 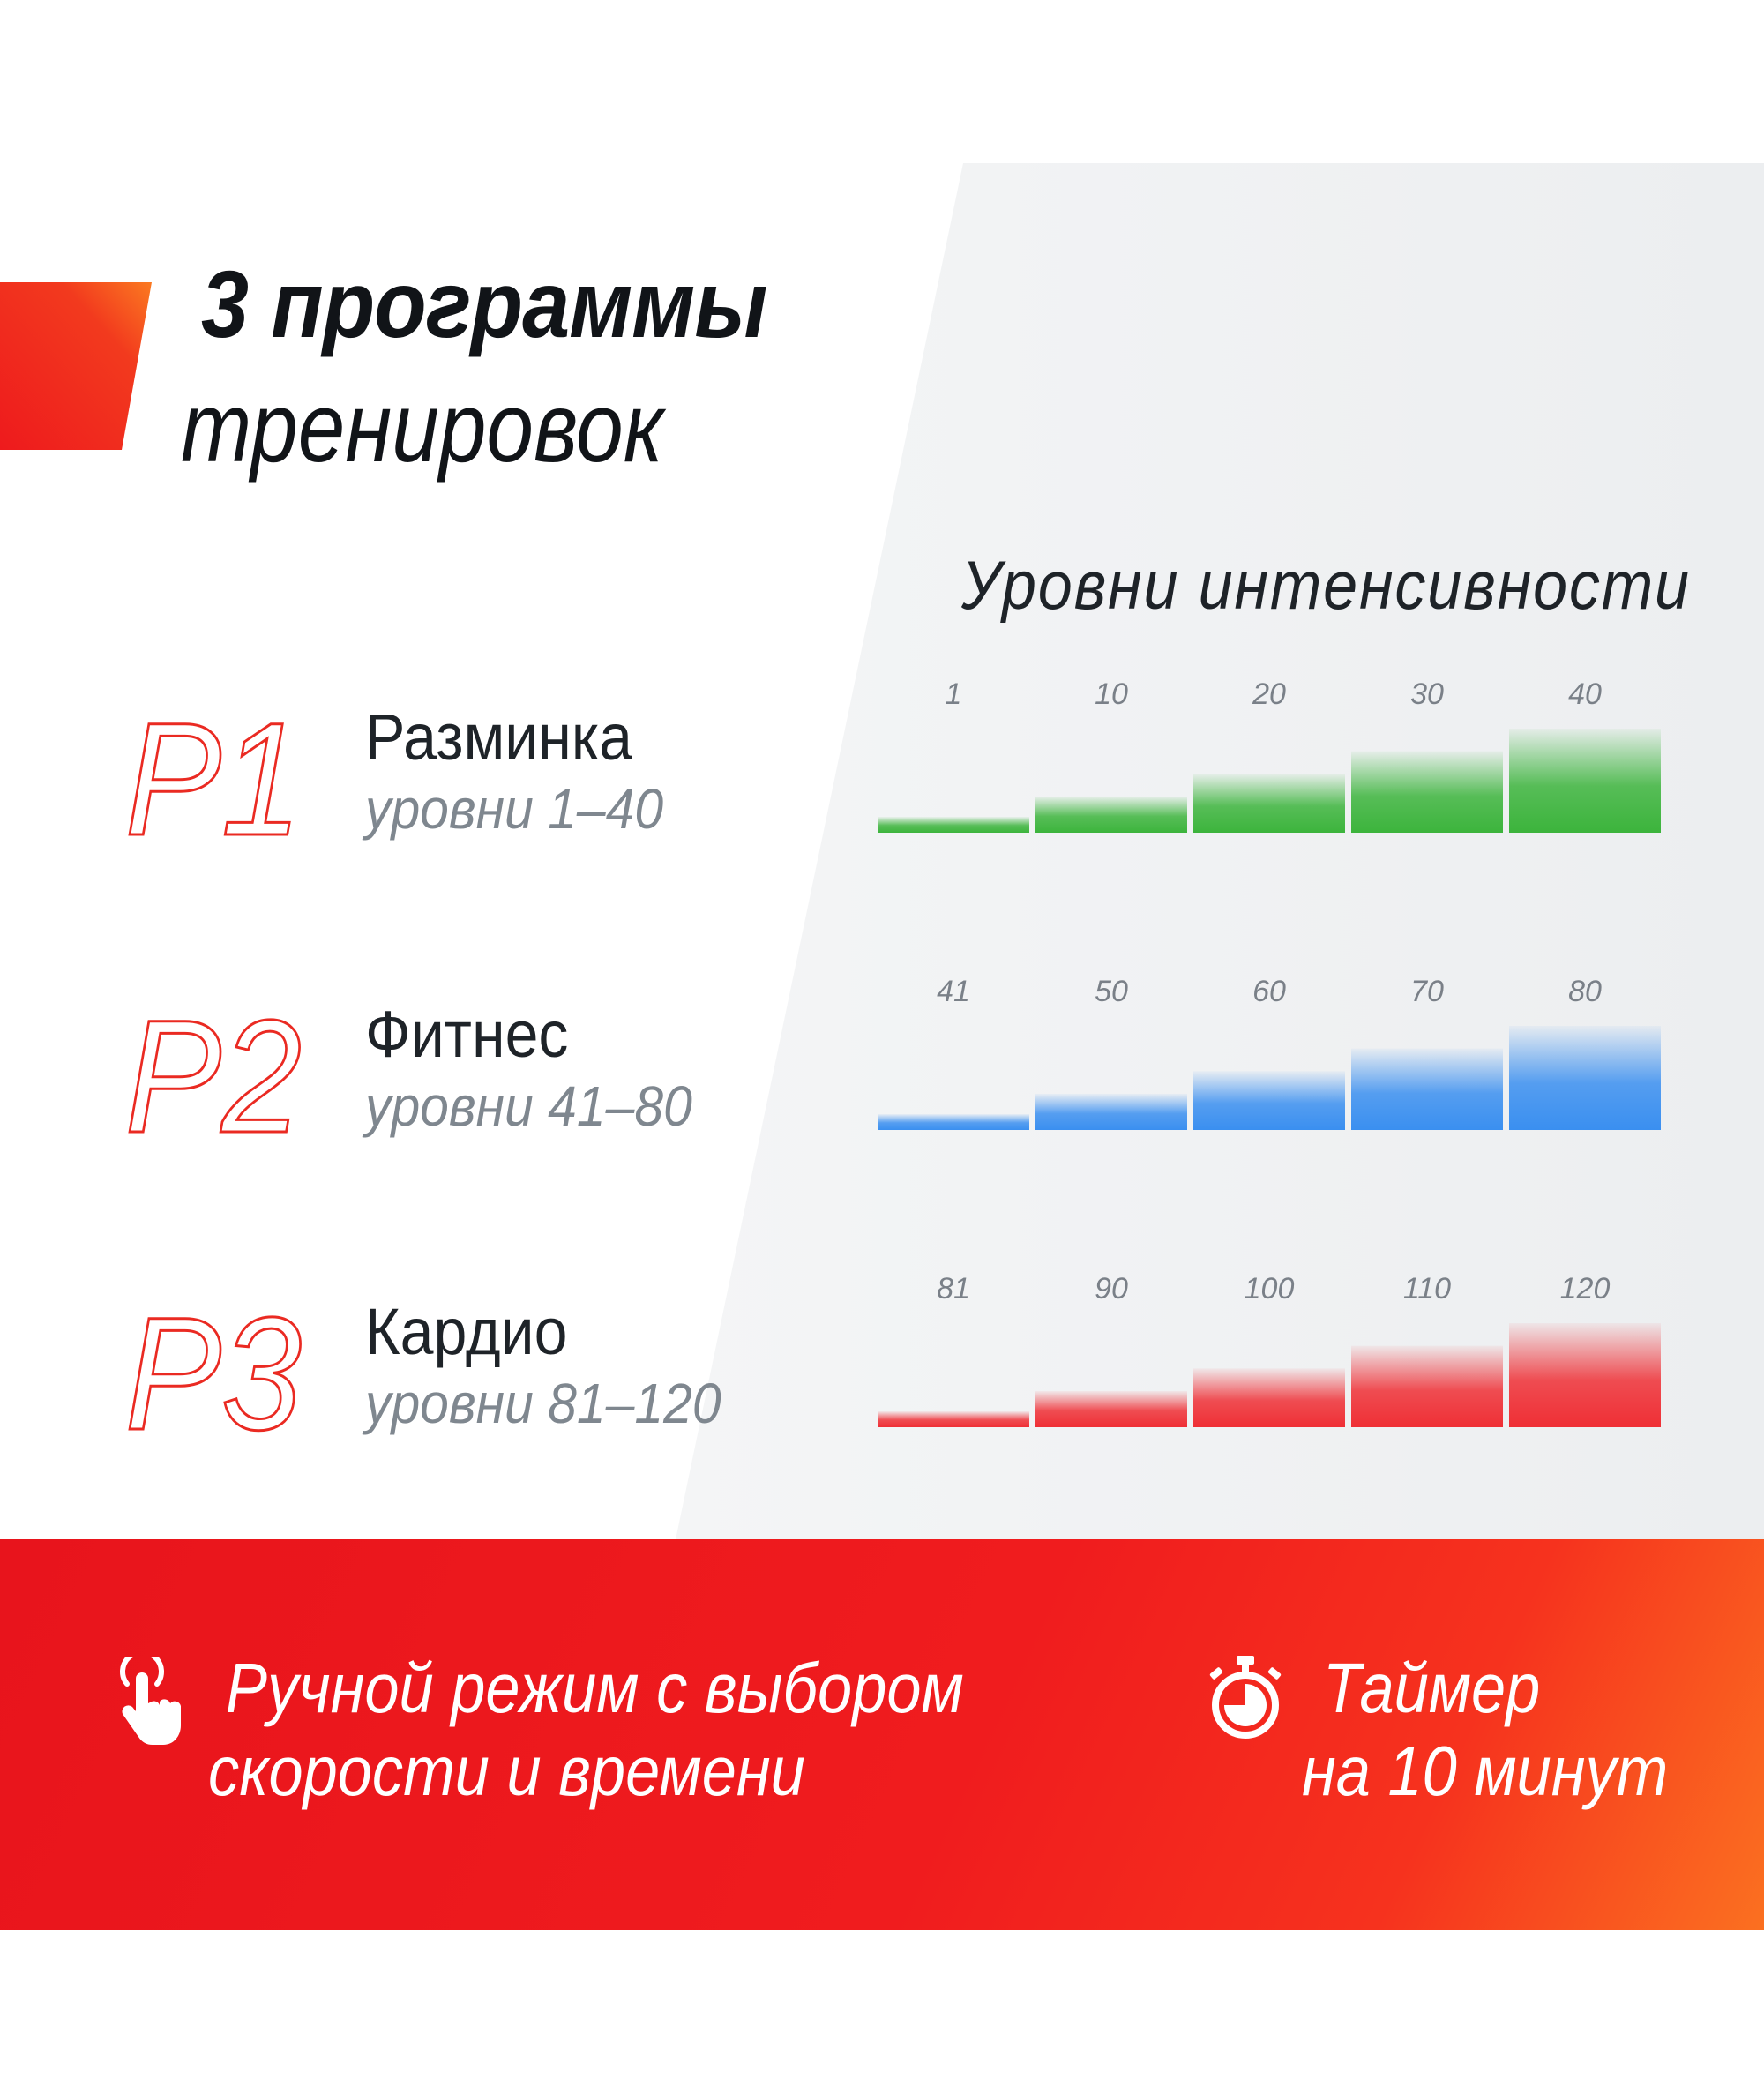 What do you see at coordinates (422, 428) in the screenshot?
I see `page-title-line2: тренировок` at bounding box center [422, 428].